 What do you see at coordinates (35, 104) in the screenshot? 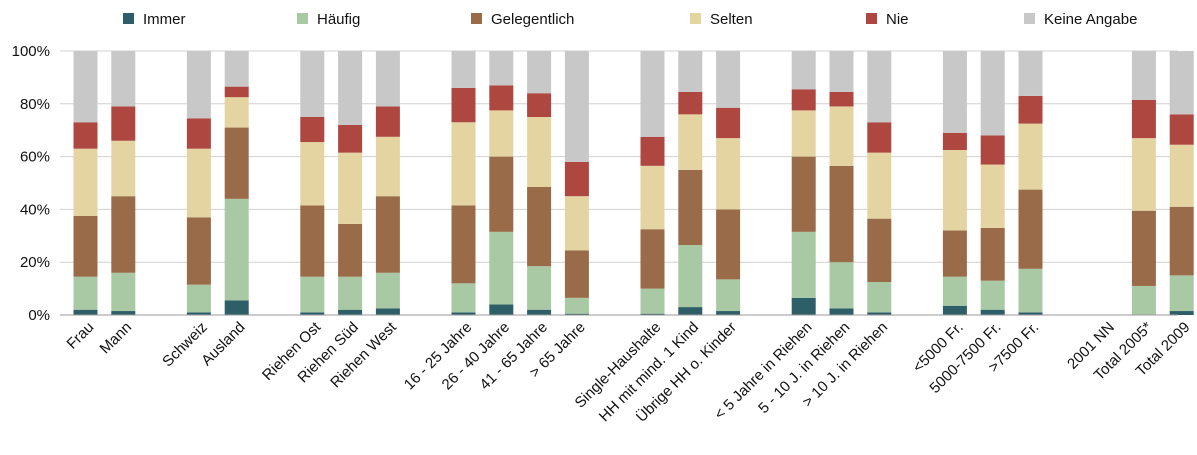
I see `y-tick-label: 80%` at bounding box center [35, 104].